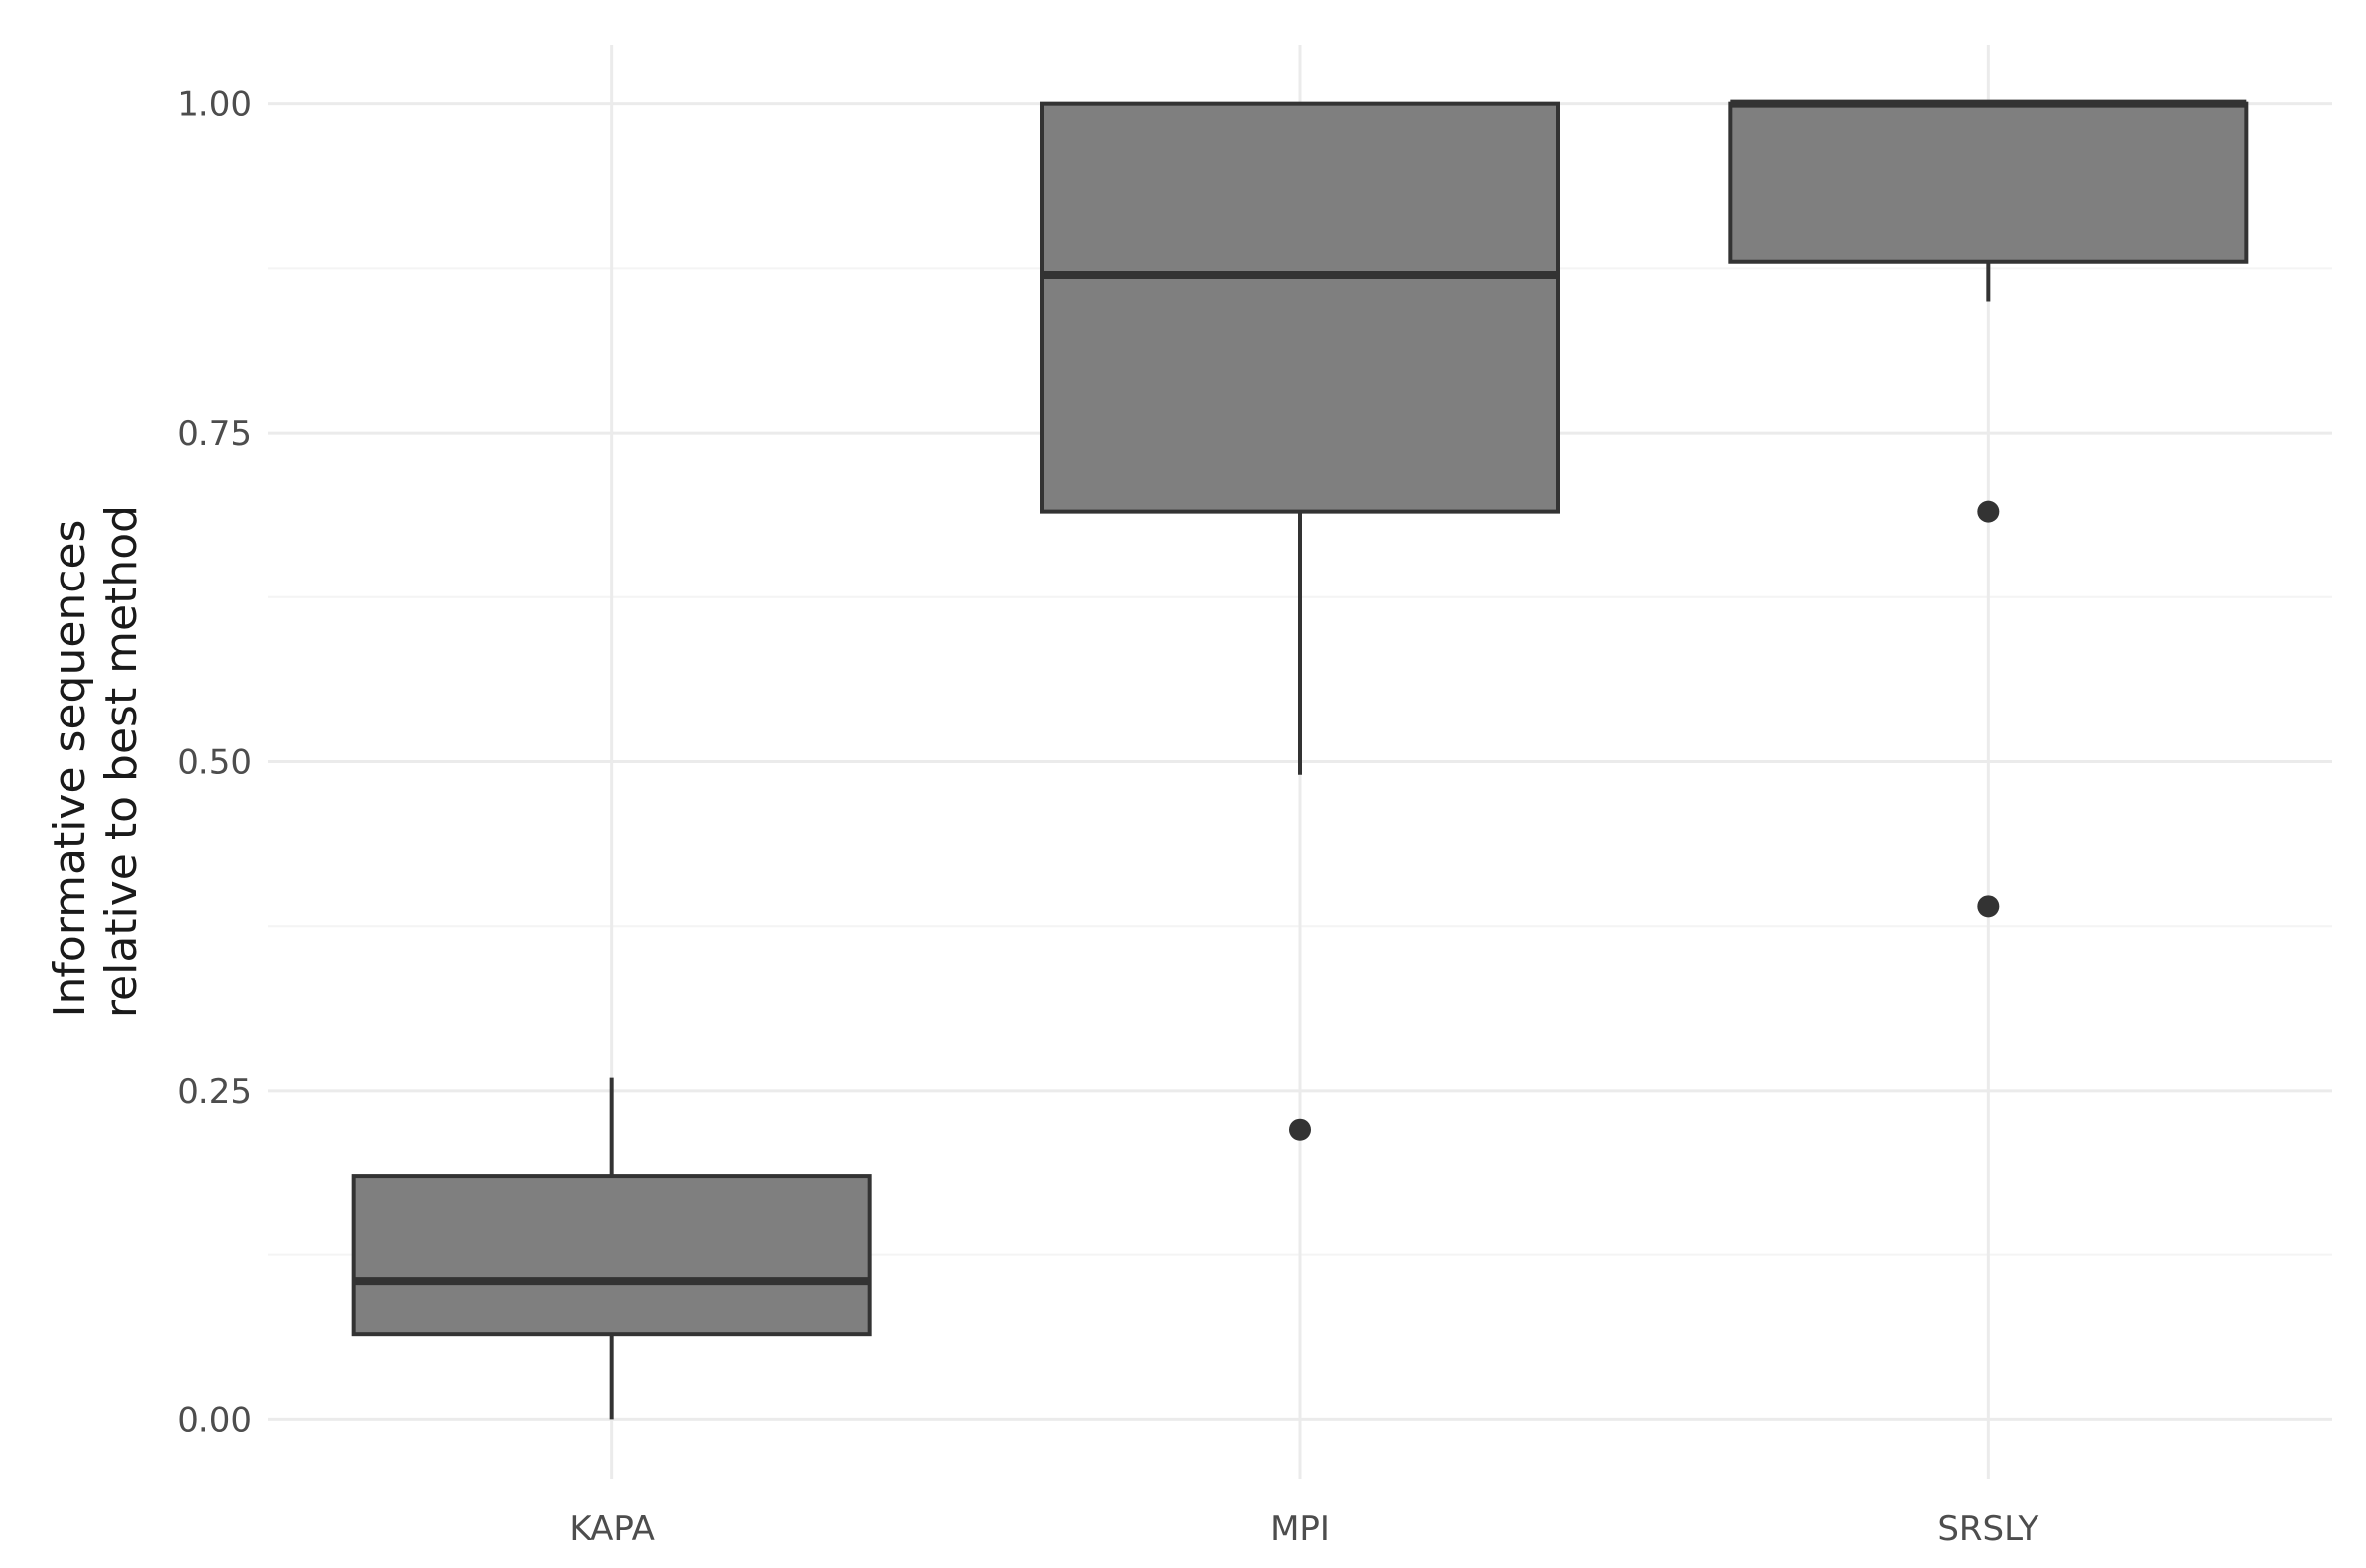 The width and height of the screenshot is (2366, 1568). I want to click on x-tick-label: KAPA, so click(612, 1529).